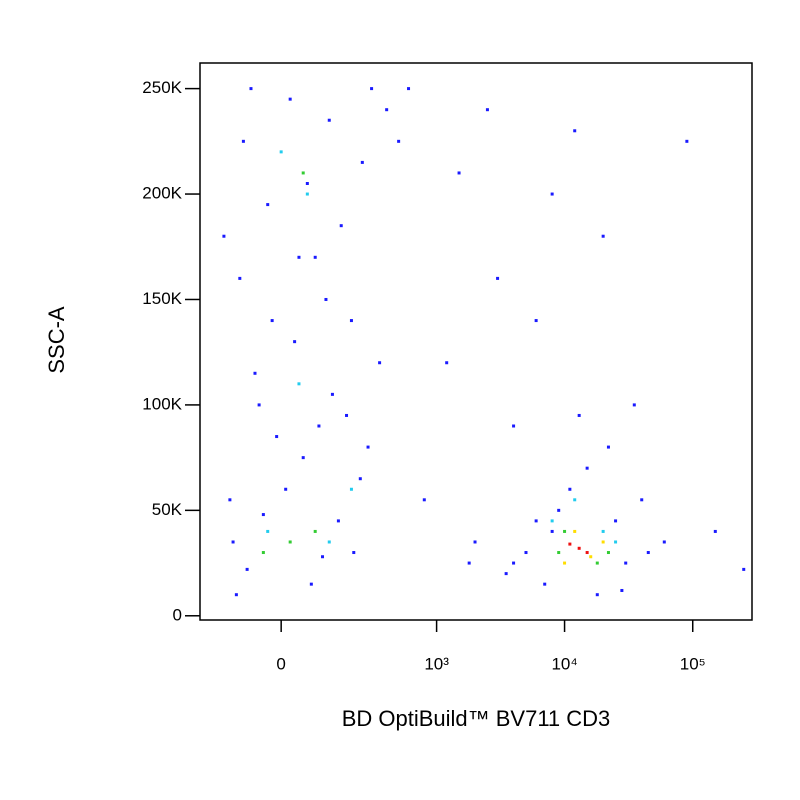 The width and height of the screenshot is (800, 800). I want to click on x-tick-label: 0, so click(280, 663).